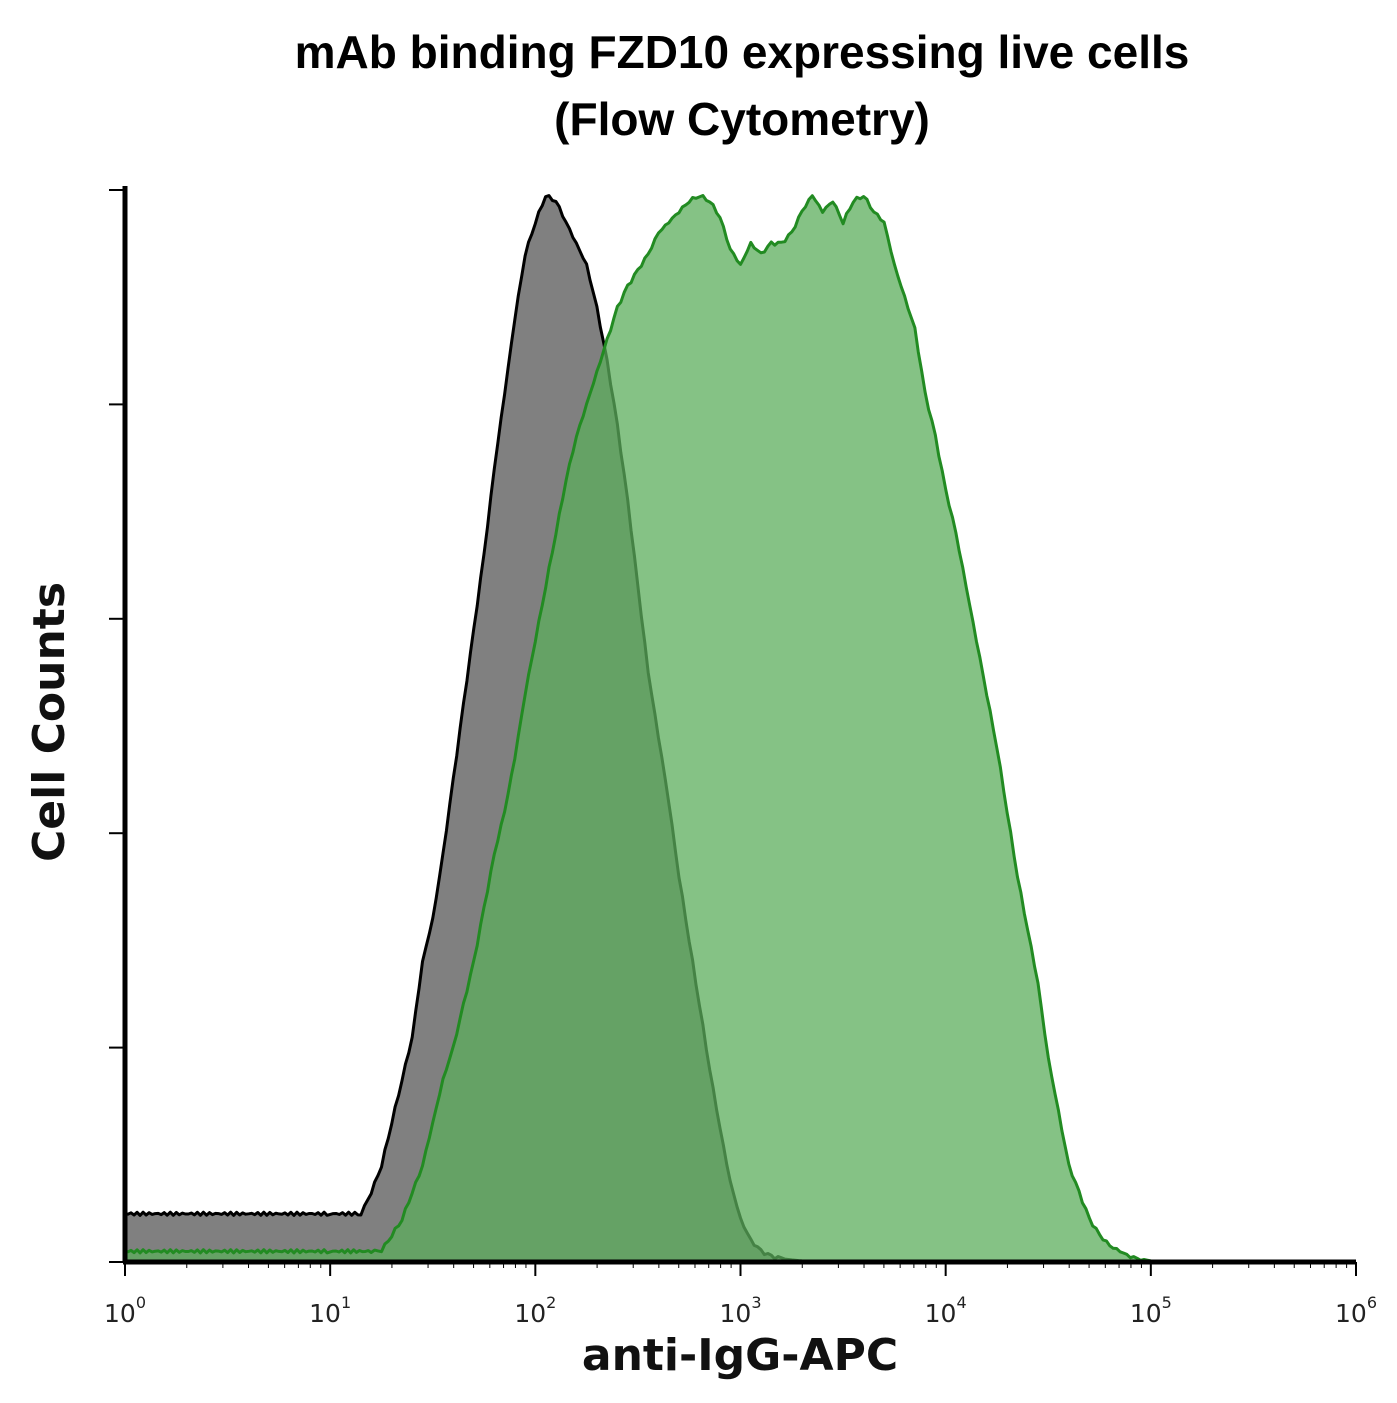 The height and width of the screenshot is (1403, 1397). Describe the element at coordinates (49, 722) in the screenshot. I see `y-axis-label: Cell Counts` at that location.